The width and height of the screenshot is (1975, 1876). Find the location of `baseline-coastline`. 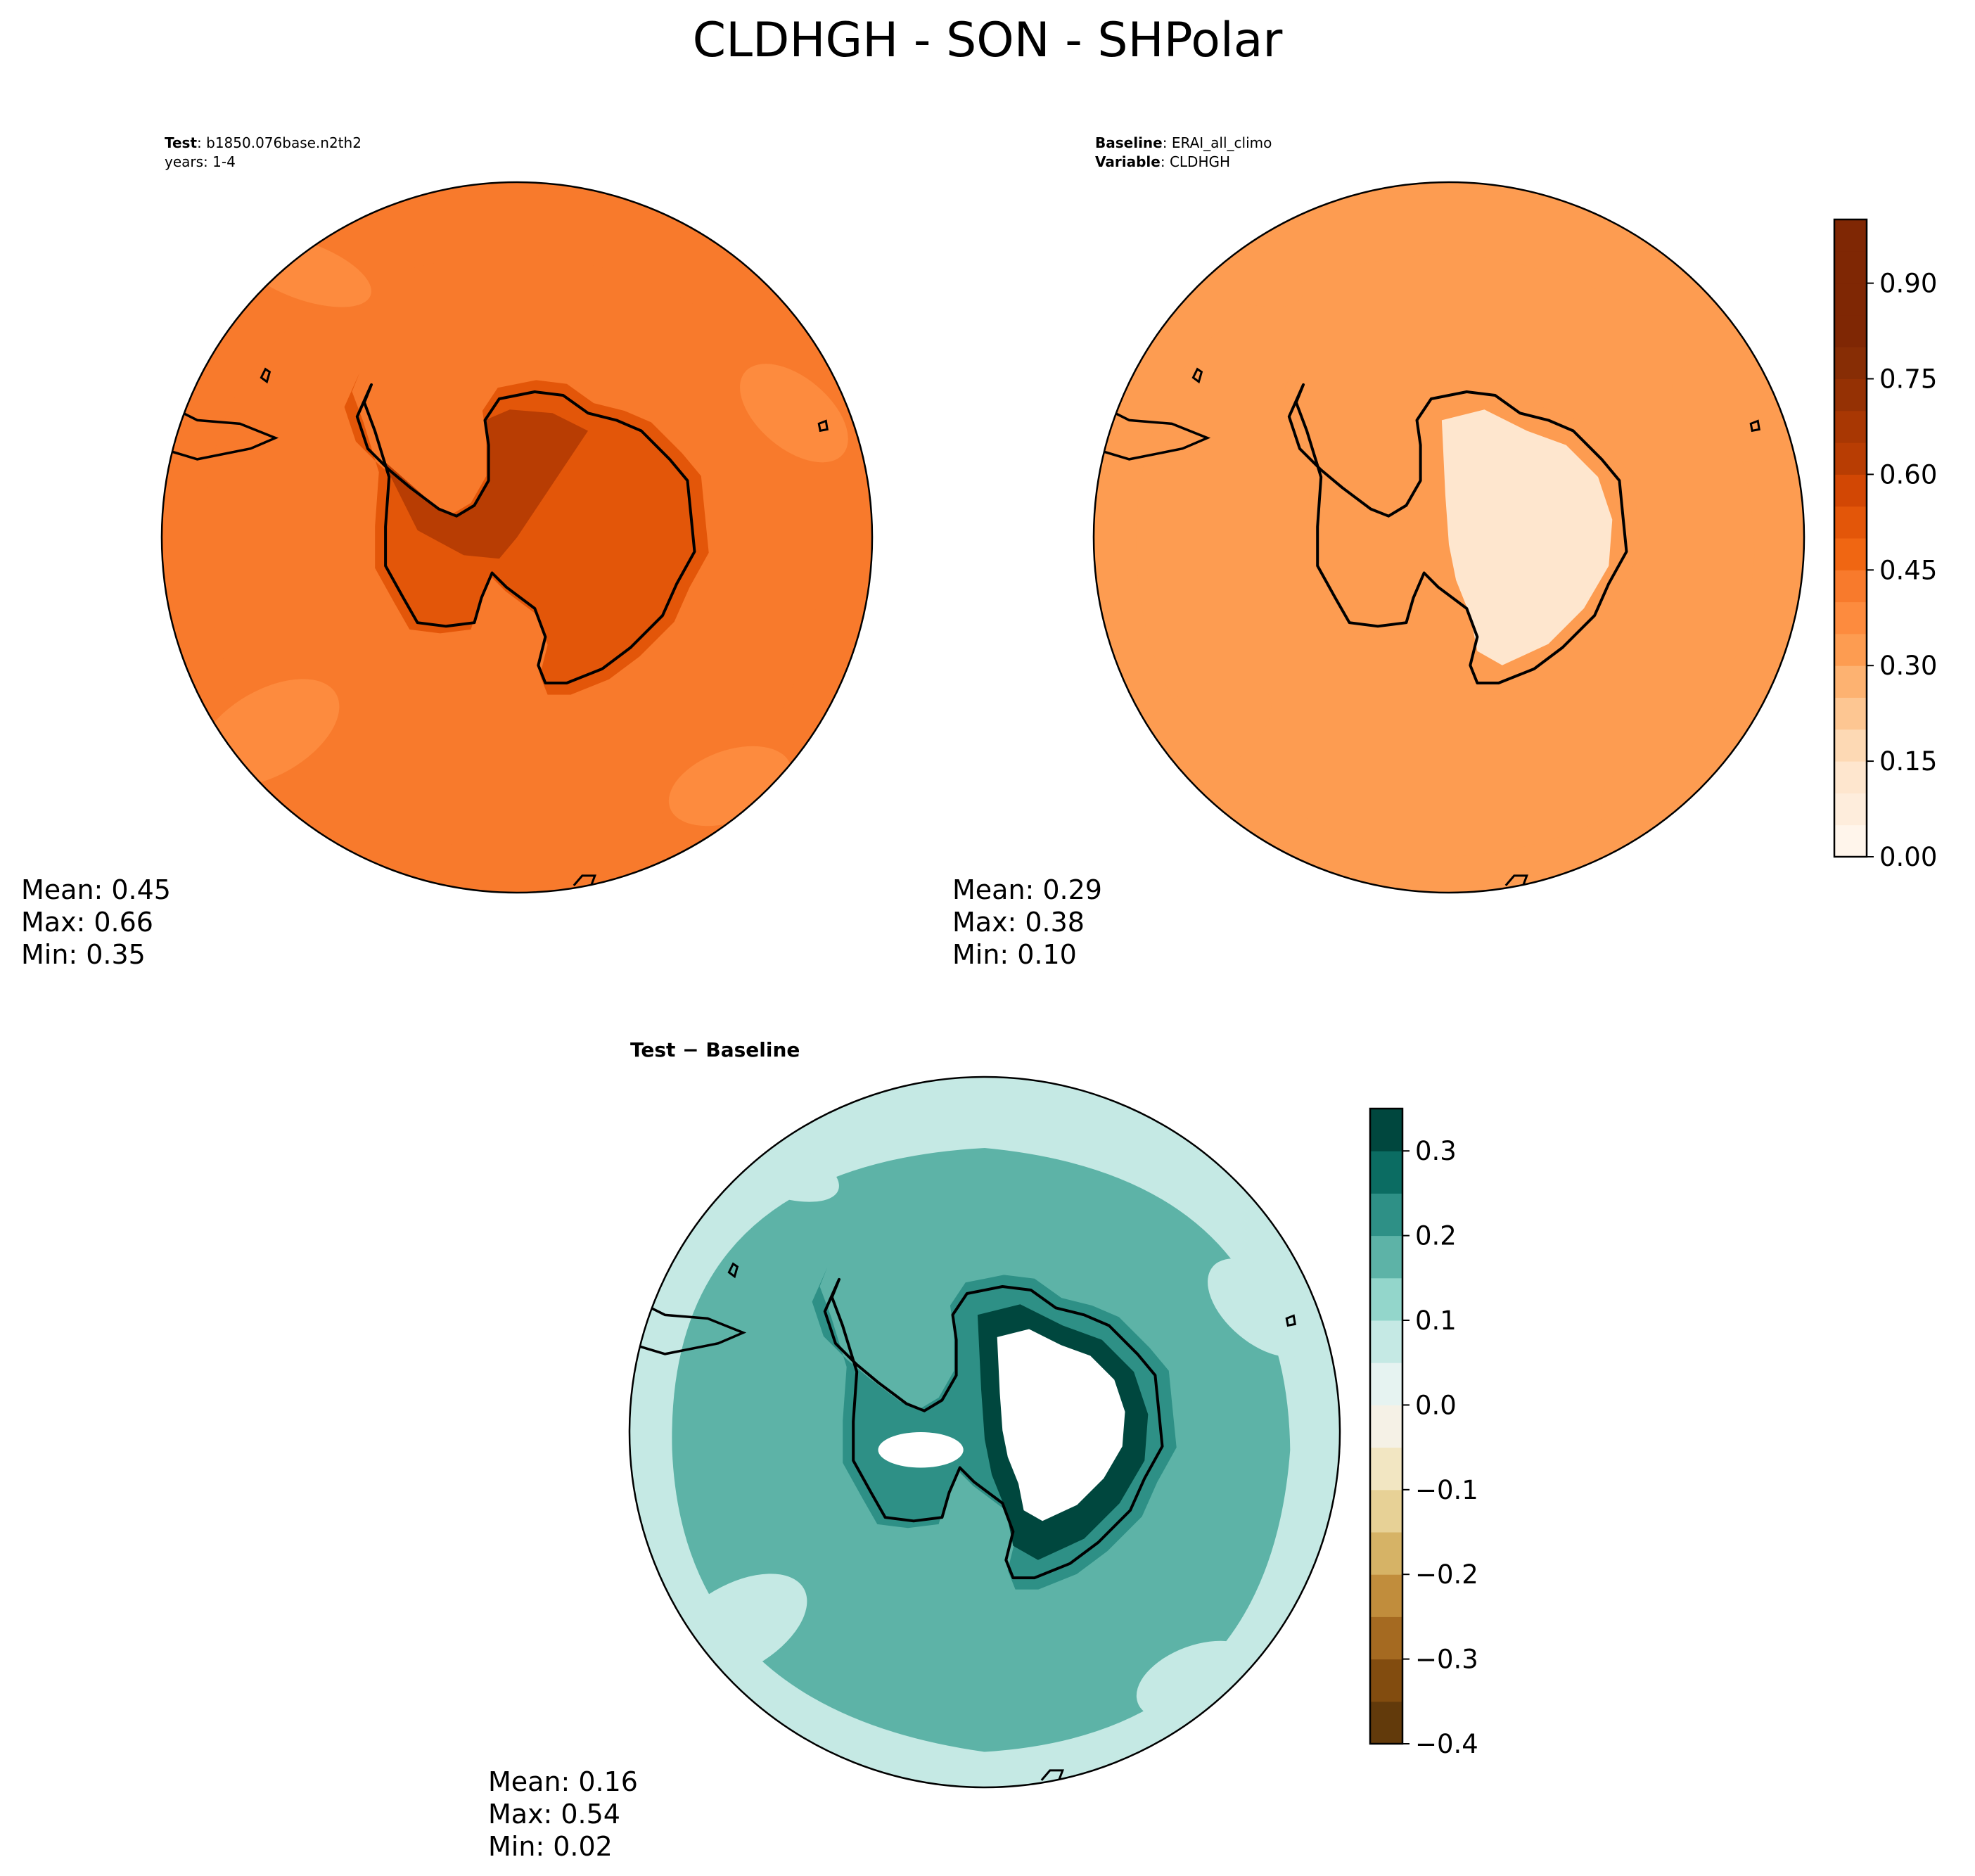

baseline-coastline is located at coordinates (1457, 533).